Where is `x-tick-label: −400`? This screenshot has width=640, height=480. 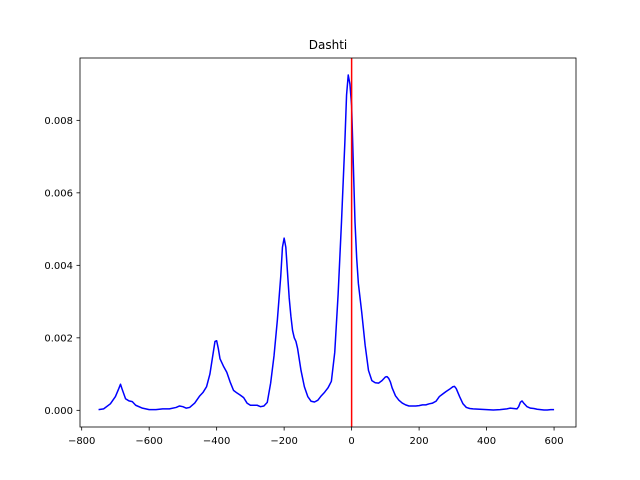 x-tick-label: −400 is located at coordinates (216, 441).